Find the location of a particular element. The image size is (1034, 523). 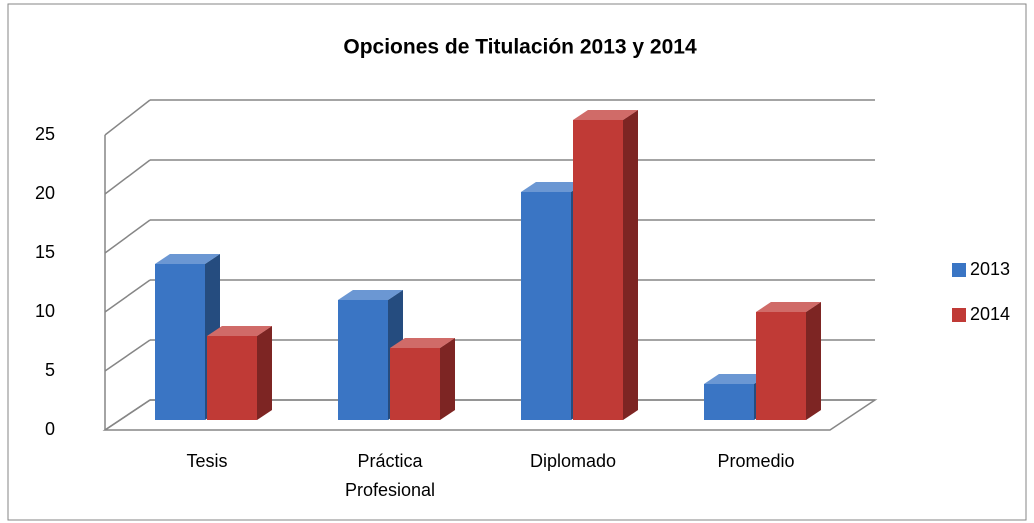

y-tick-label: 5 is located at coordinates (50, 370).